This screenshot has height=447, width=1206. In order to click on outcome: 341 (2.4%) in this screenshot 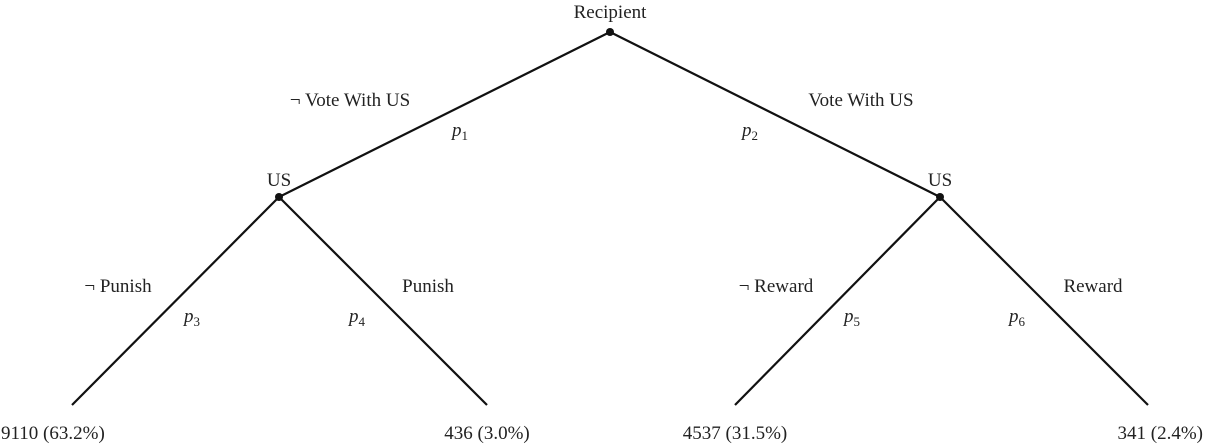, I will do `click(1160, 433)`.